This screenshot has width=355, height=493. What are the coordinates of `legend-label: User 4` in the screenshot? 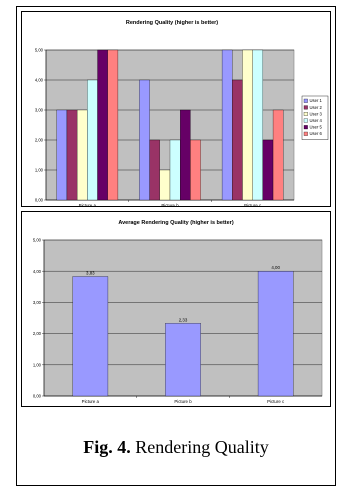 It's located at (316, 120).